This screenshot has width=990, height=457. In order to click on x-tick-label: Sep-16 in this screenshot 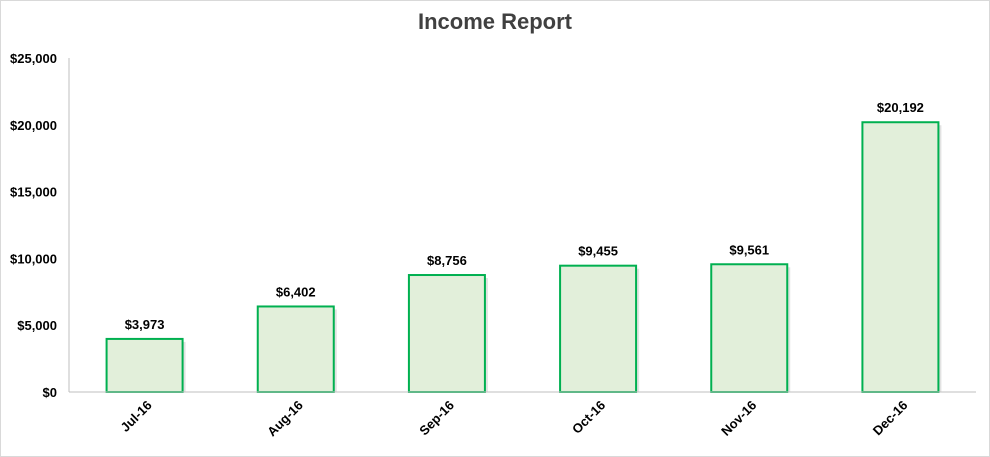, I will do `click(436, 418)`.